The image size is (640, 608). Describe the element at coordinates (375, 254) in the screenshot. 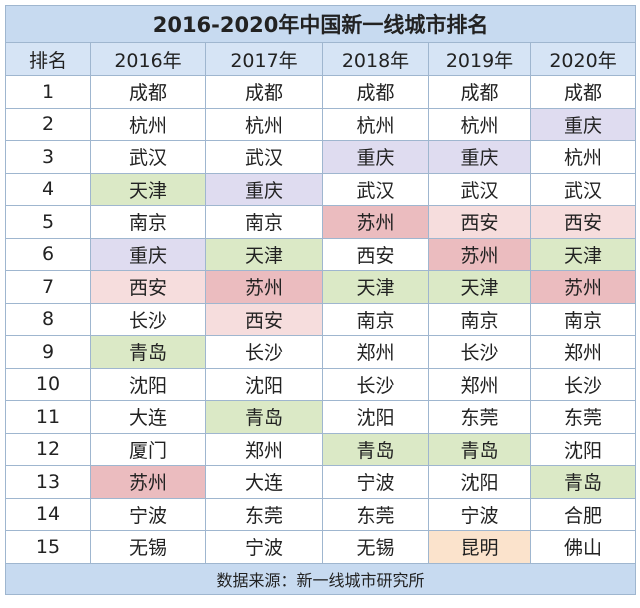

I see `city-cell: 西安` at that location.